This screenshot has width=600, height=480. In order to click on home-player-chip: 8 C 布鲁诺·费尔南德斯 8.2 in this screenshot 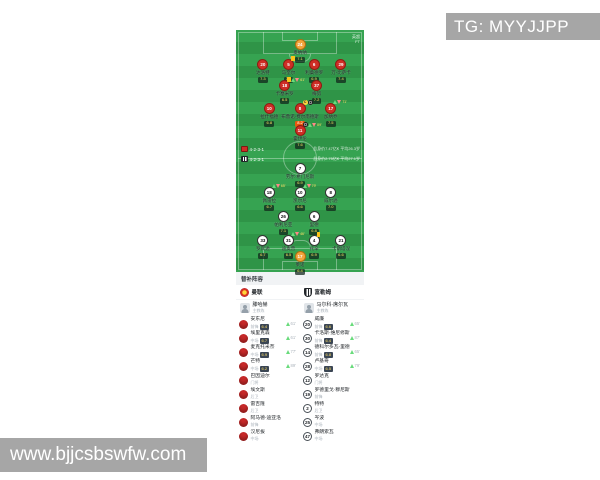, I will do `click(300, 113)`.